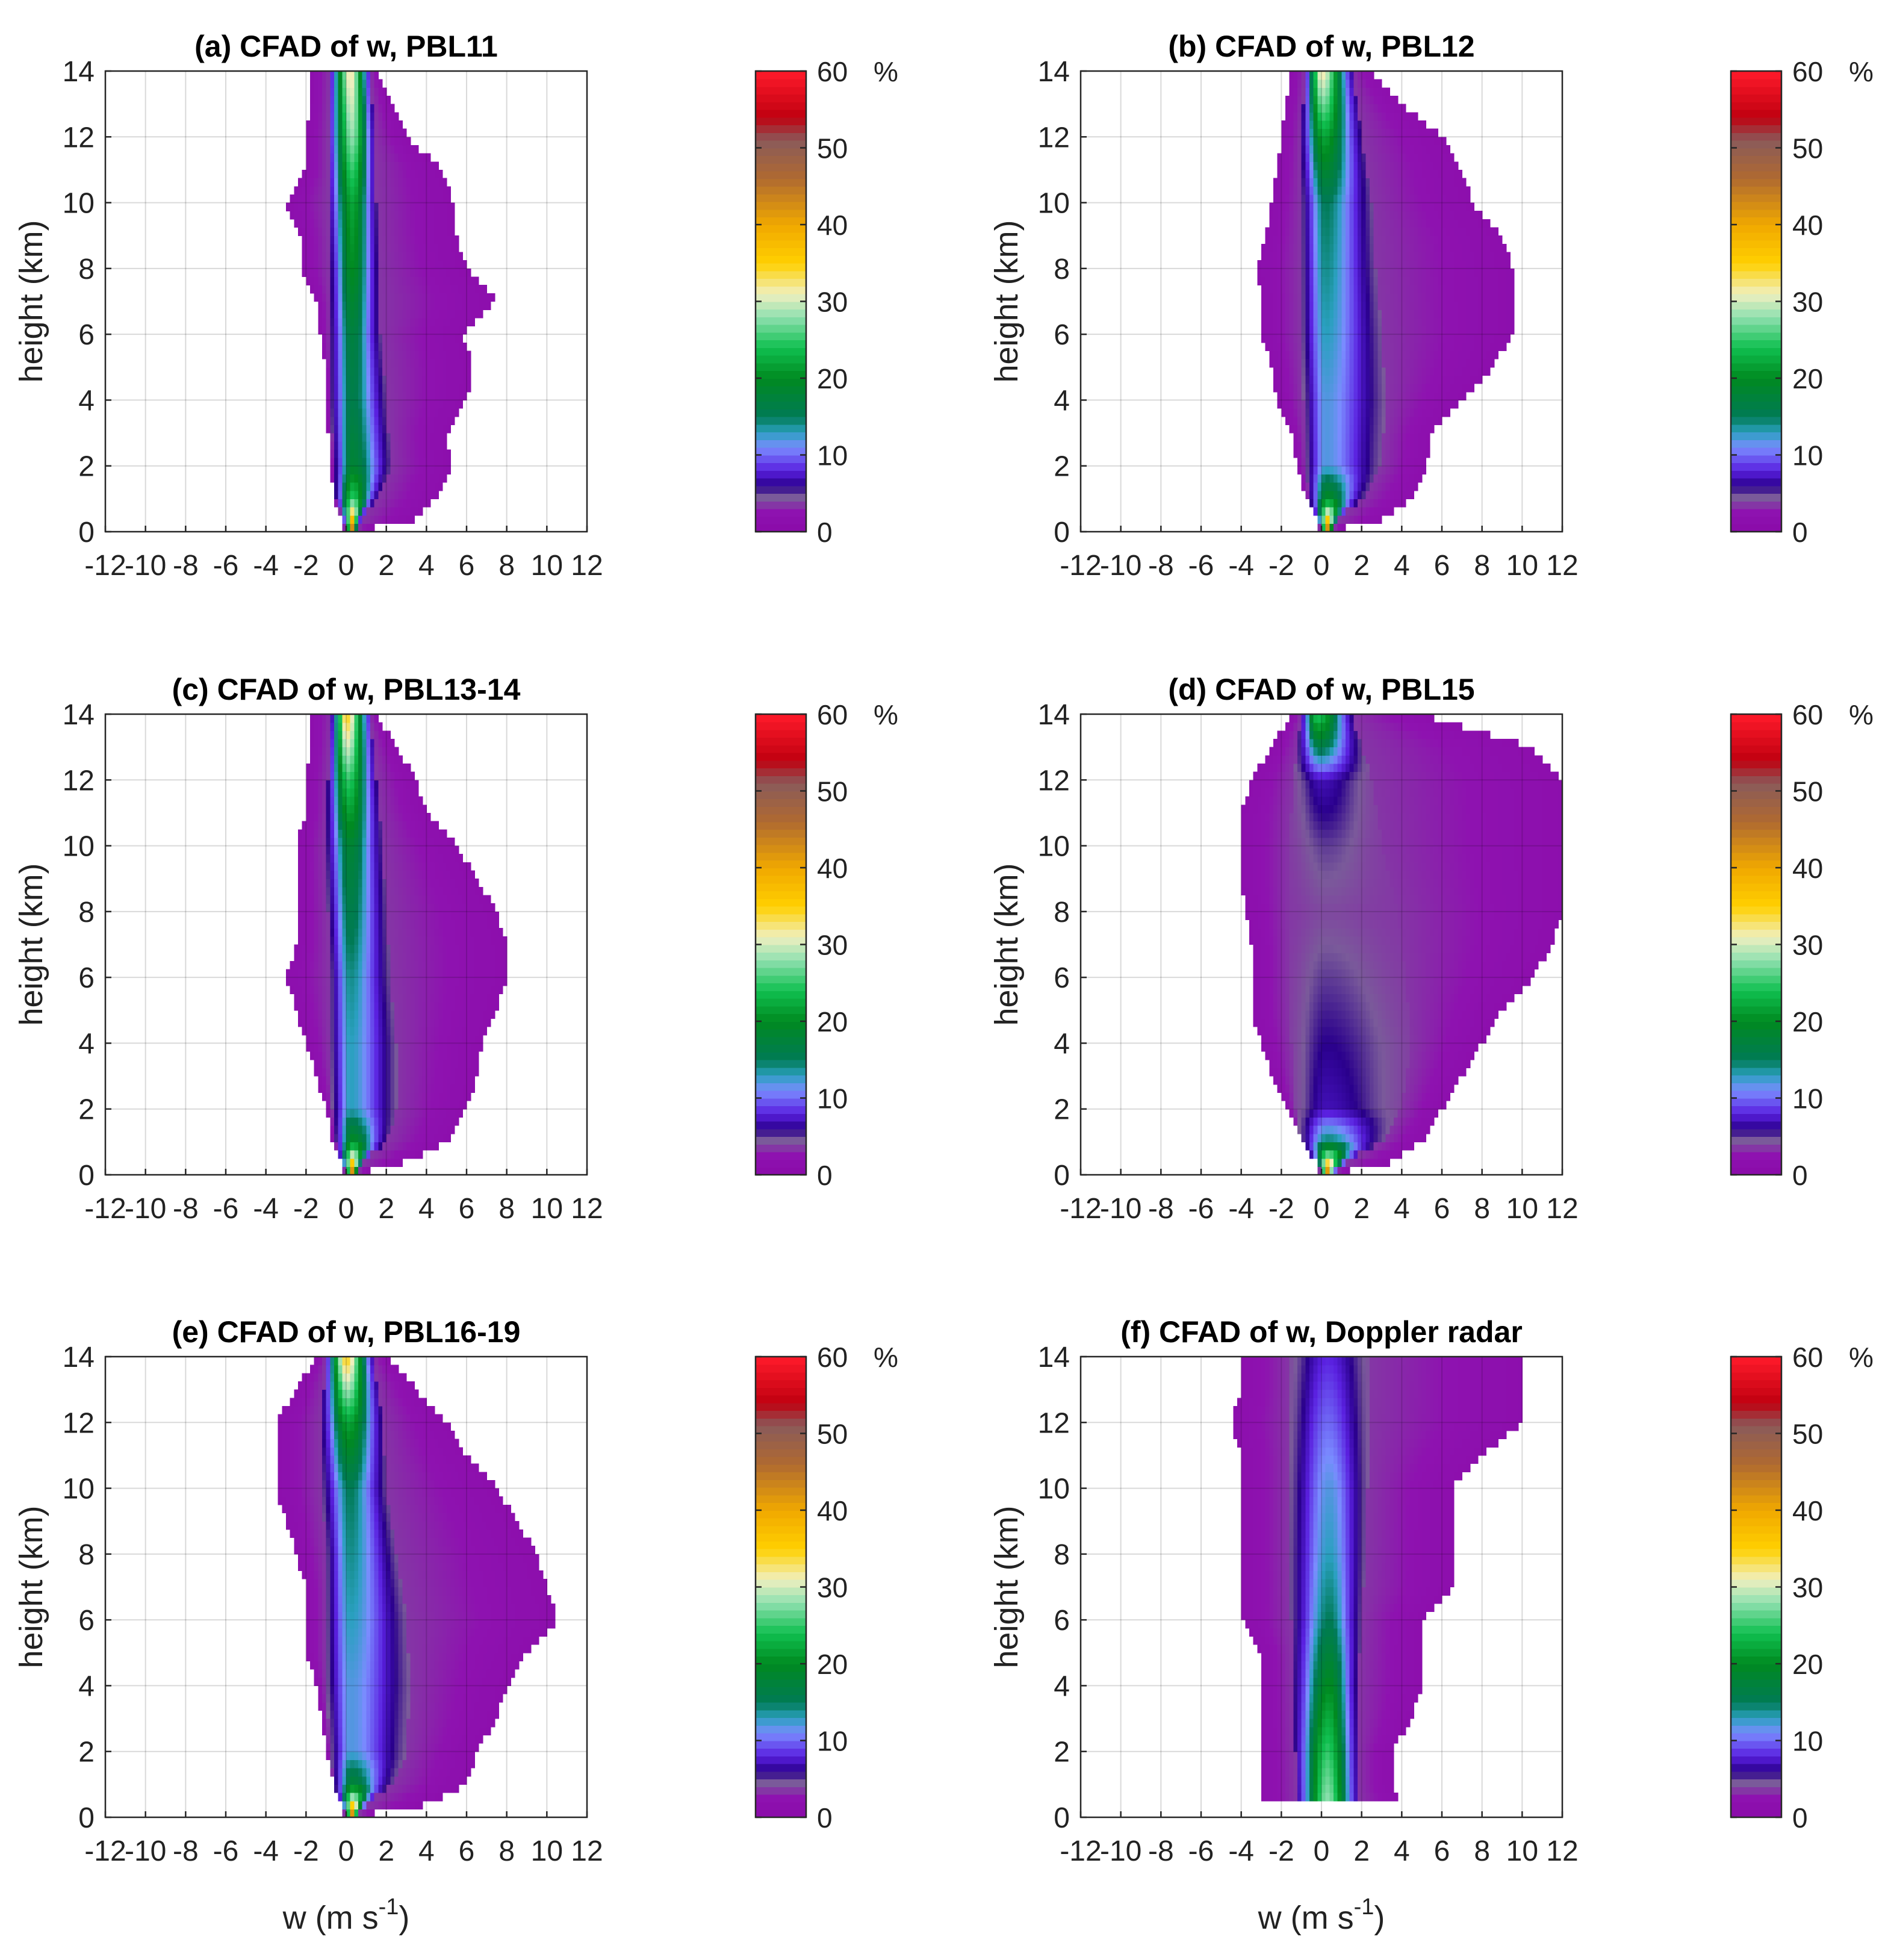 The height and width of the screenshot is (1960, 1888). Describe the element at coordinates (346, 1332) in the screenshot. I see `panel-title: (e) CFAD of w, PBL16-19` at that location.